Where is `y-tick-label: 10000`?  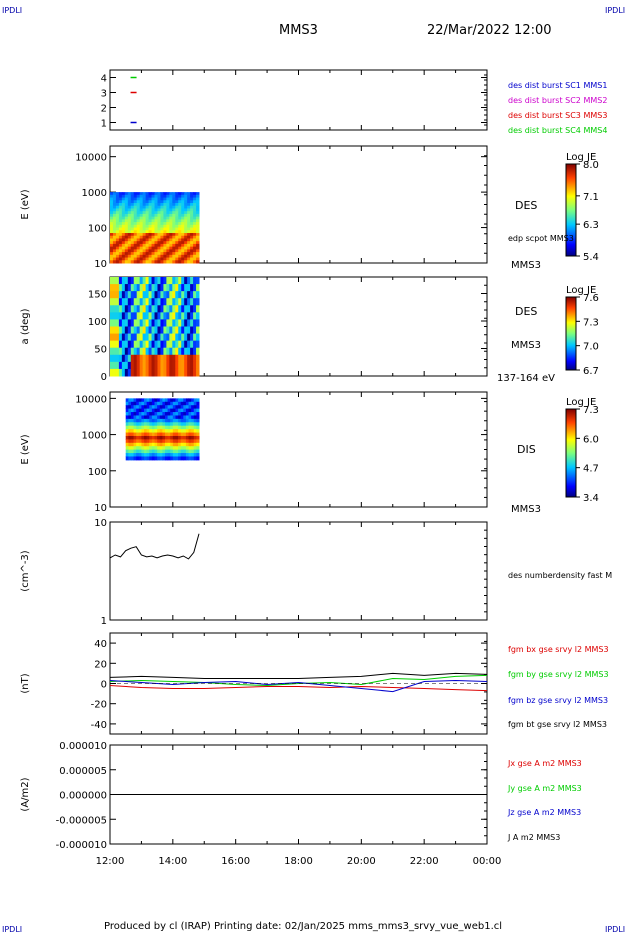 y-tick-label: 10000 is located at coordinates (91, 399).